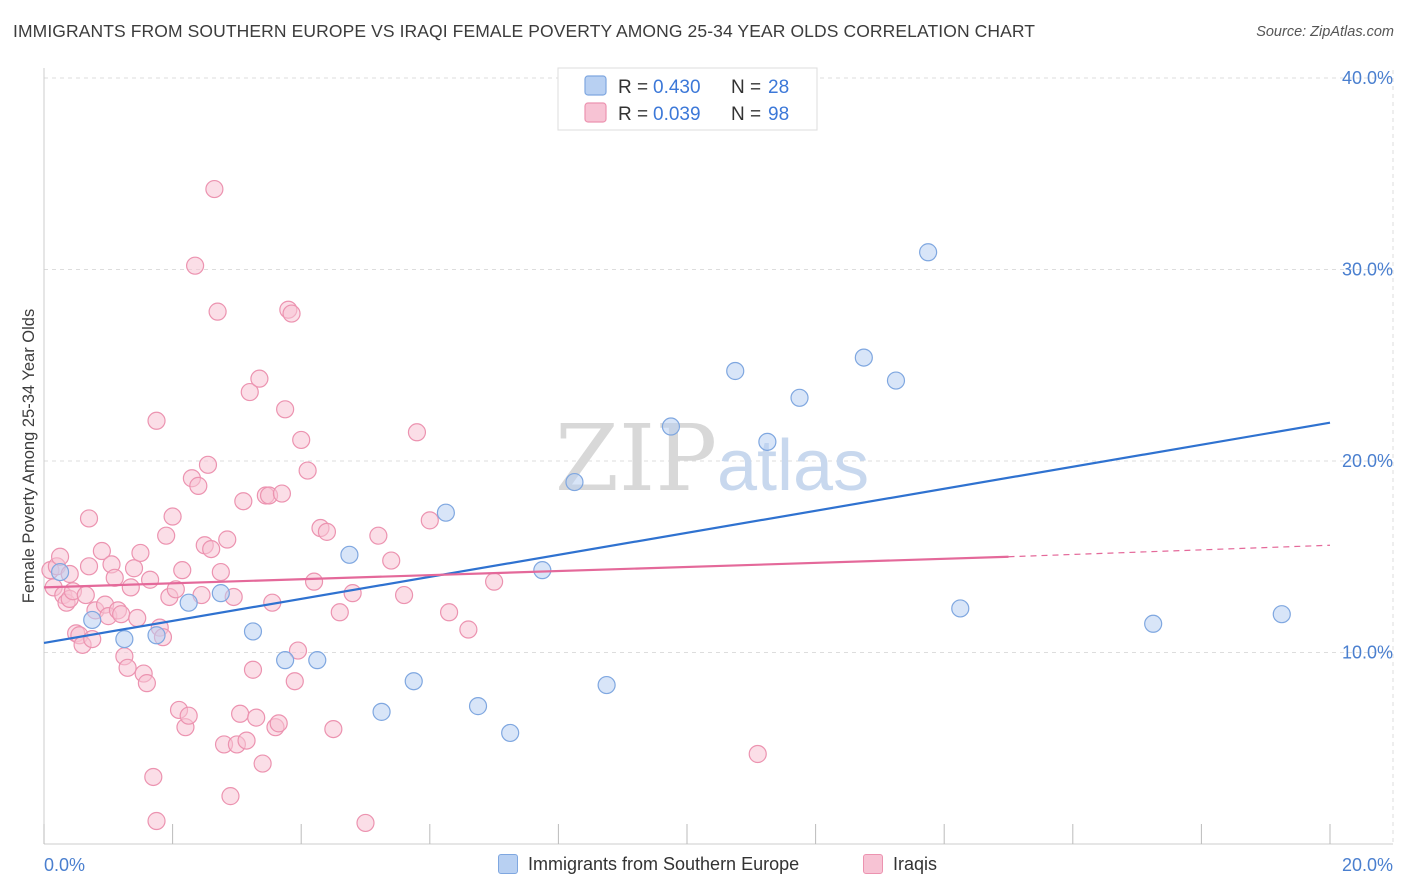 This screenshot has width=1406, height=892. Describe the element at coordinates (29, 456) in the screenshot. I see `y-axis-label: Female Poverty Among 25-34 Year Olds` at that location.